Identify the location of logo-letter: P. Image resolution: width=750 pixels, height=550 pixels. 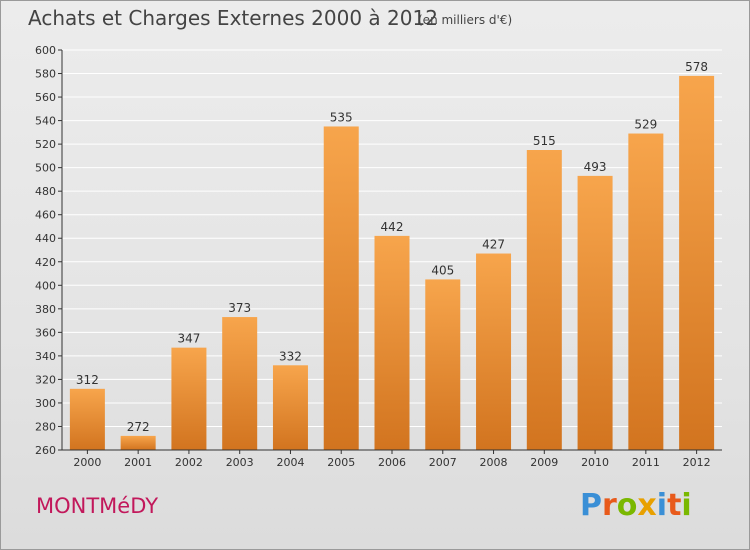
(591, 505).